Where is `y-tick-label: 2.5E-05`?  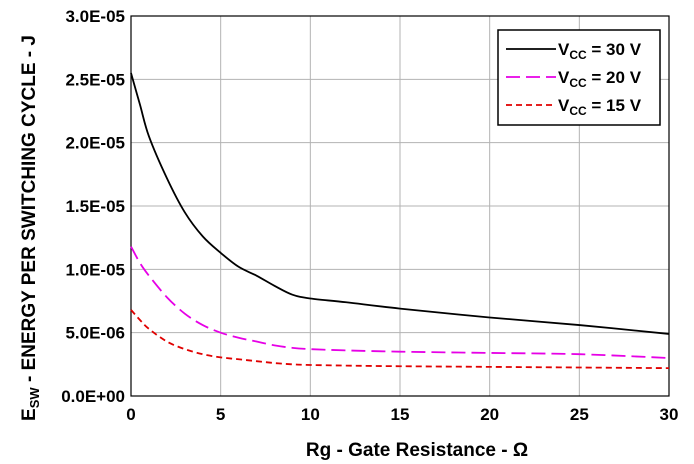
y-tick-label: 2.5E-05 is located at coordinates (95, 79).